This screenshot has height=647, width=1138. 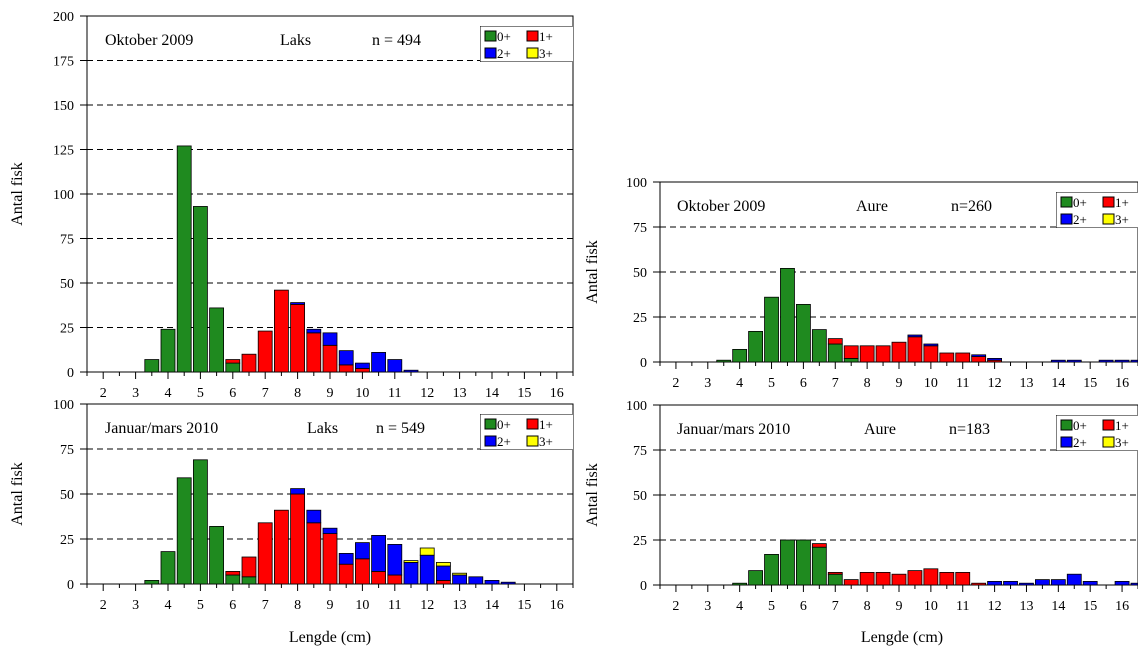 What do you see at coordinates (63, 62) in the screenshot?
I see `y-tick-label: 175` at bounding box center [63, 62].